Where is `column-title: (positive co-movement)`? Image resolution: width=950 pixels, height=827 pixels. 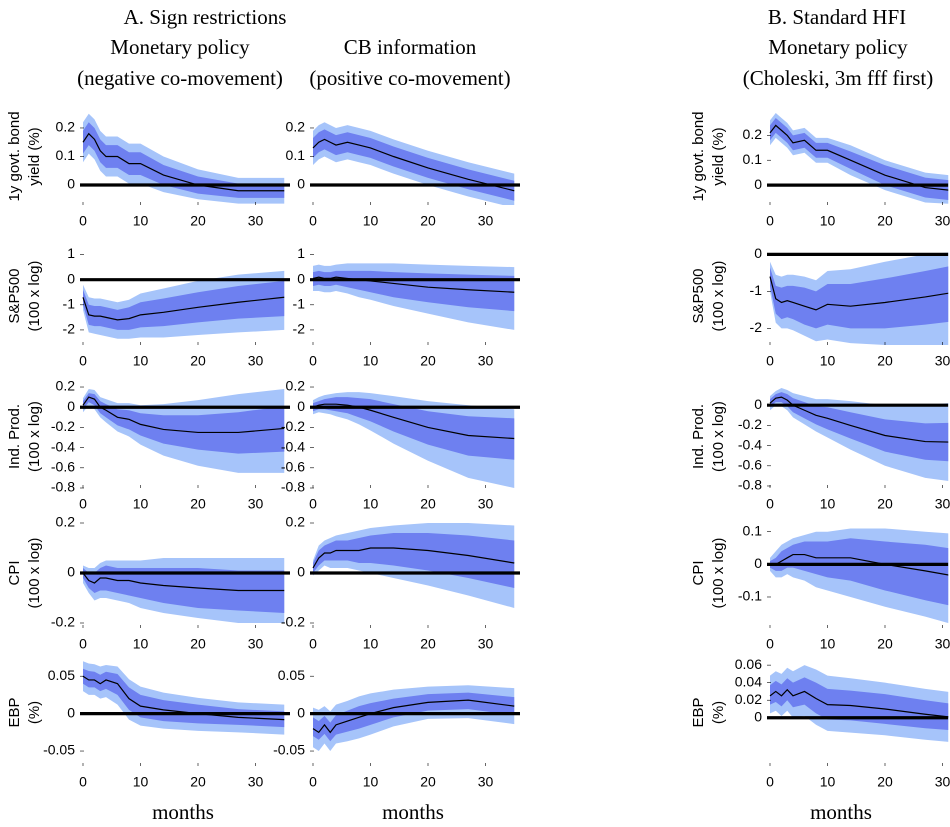
column-title: (positive co-movement) is located at coordinates (409, 78).